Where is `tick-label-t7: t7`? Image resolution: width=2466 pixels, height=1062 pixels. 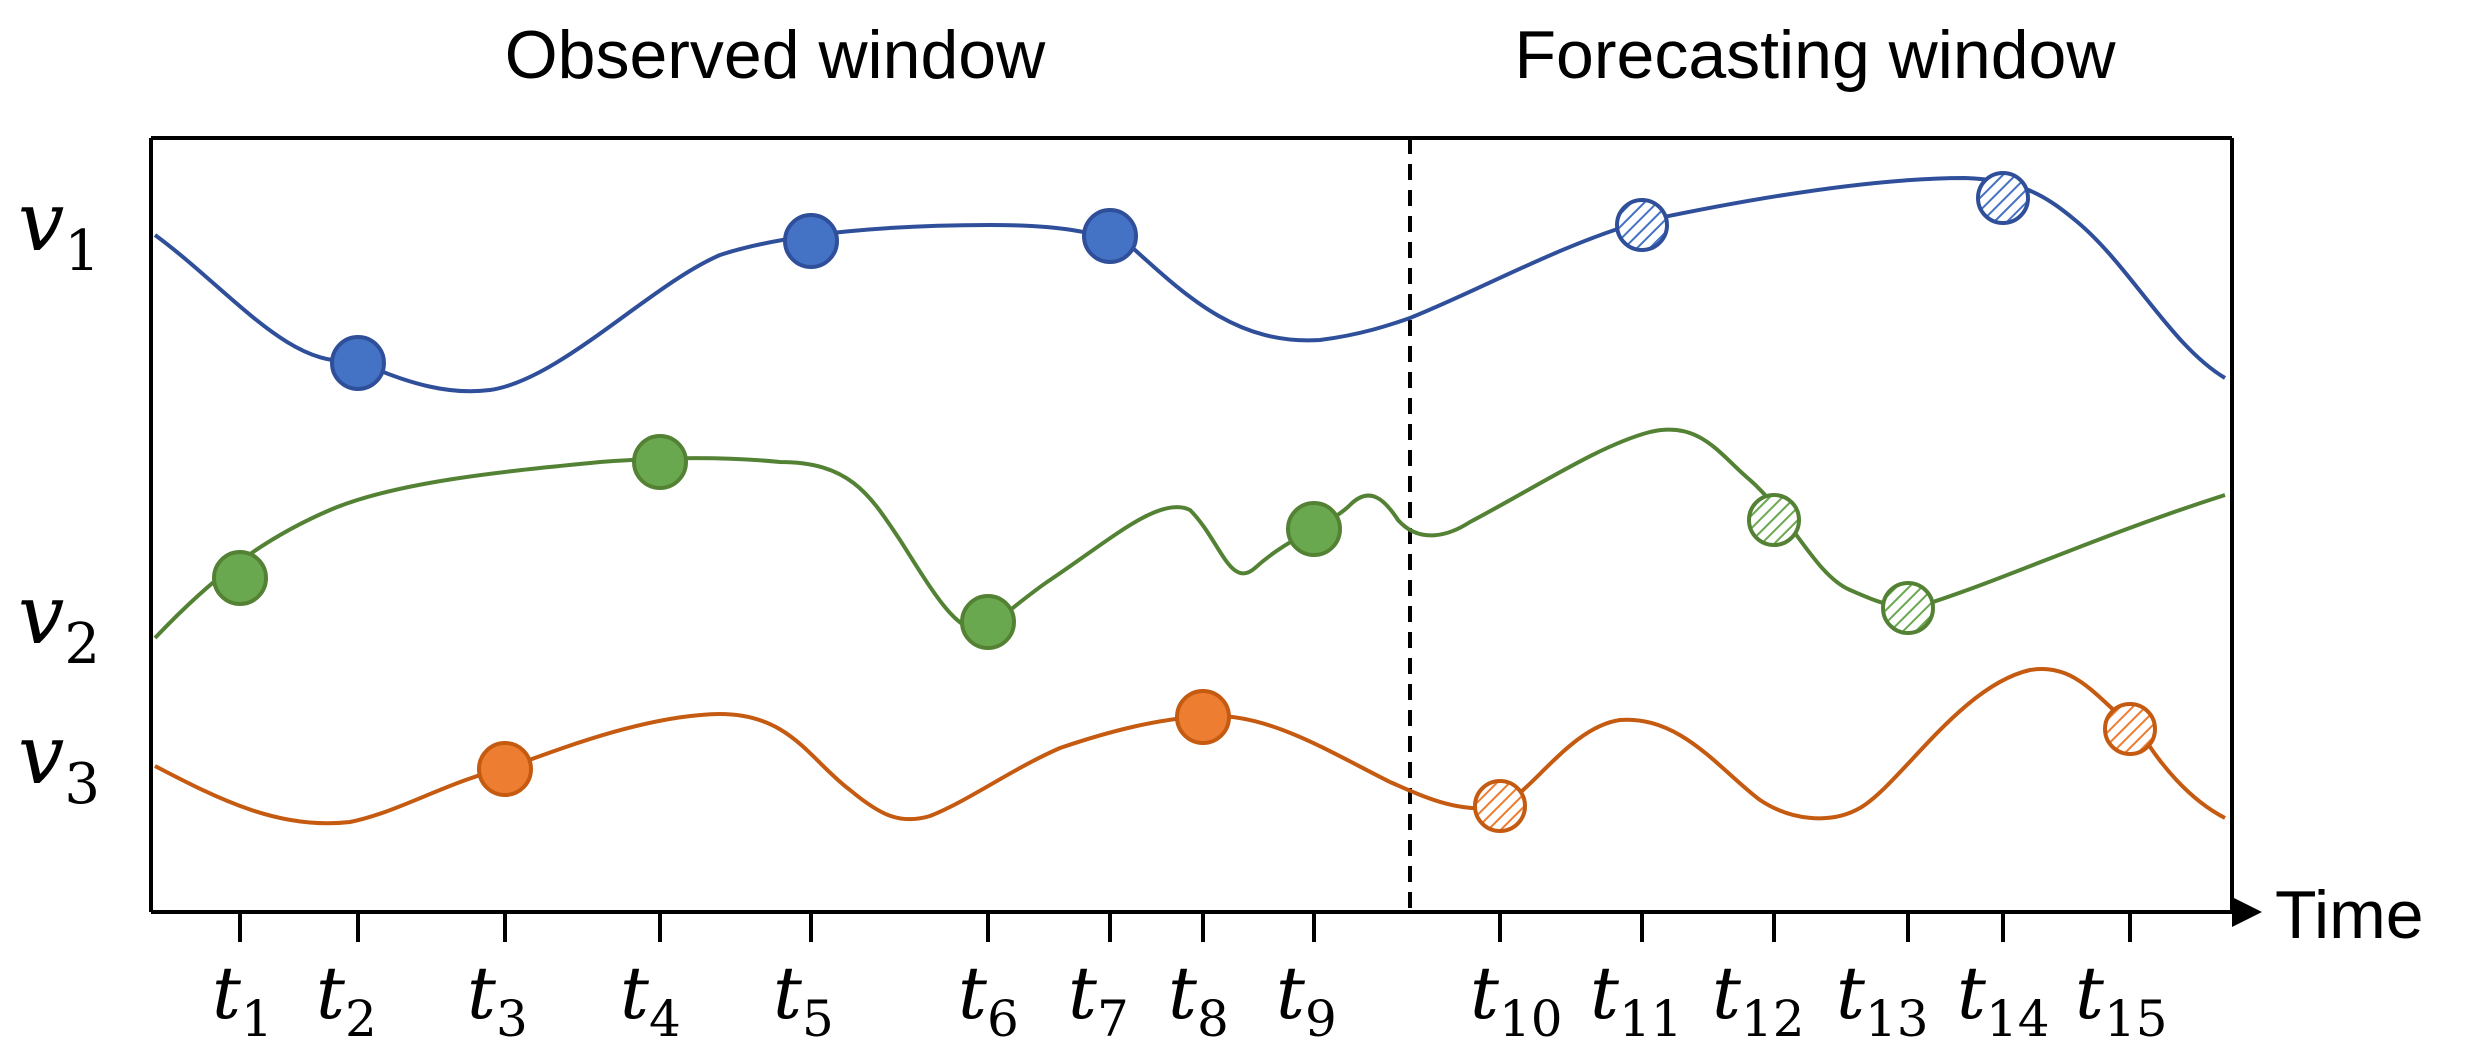
tick-label-t7: t7 is located at coordinates (1098, 999).